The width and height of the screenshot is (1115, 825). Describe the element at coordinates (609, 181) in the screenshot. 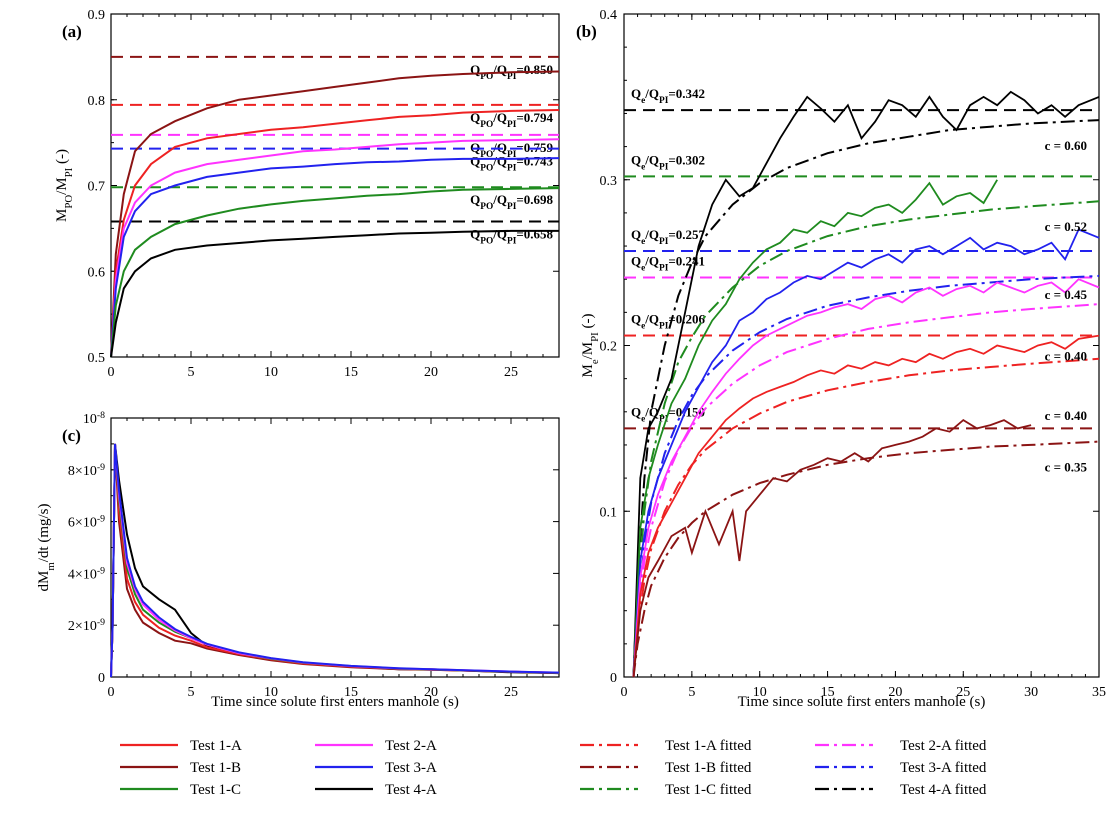

I see `panel-b-ytick-label: 0.3` at that location.